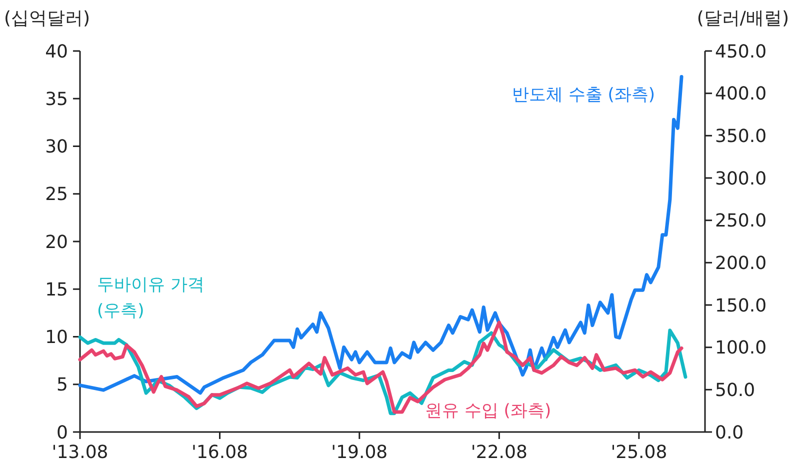  What do you see at coordinates (499, 452) in the screenshot?
I see `x-tick-label: '22.08` at bounding box center [499, 452].